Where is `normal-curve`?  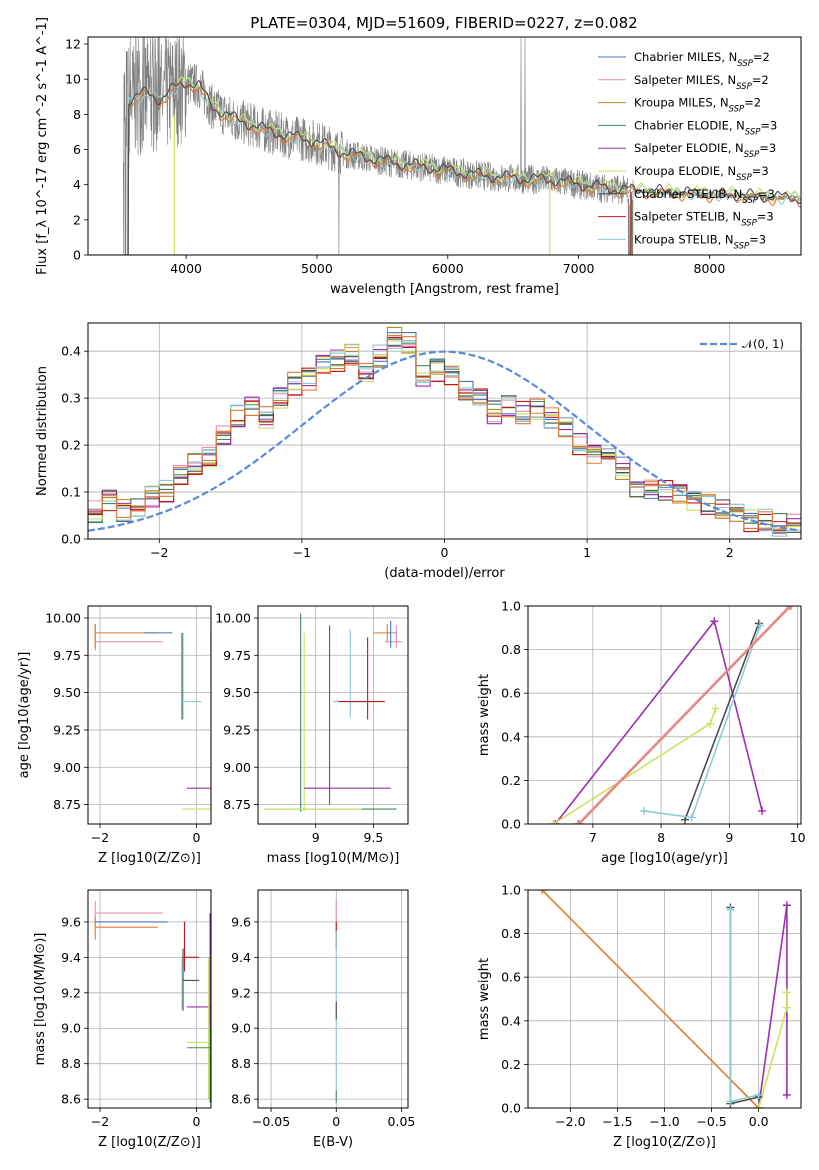
normal-curve is located at coordinates (443, 441).